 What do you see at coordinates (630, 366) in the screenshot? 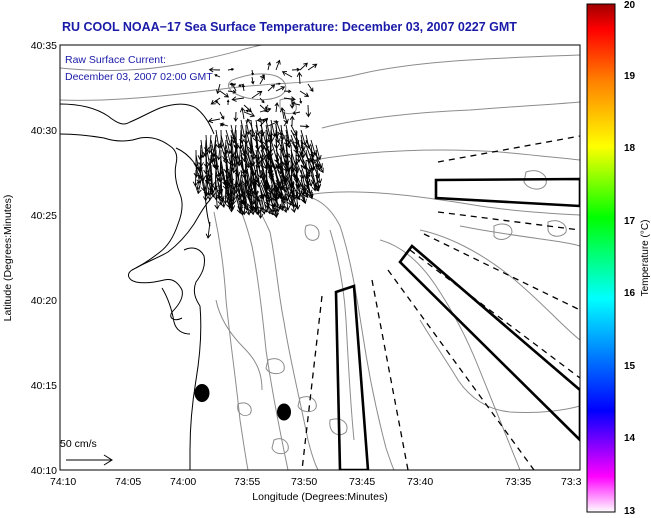
I see `colorbar-tick: 15` at bounding box center [630, 366].